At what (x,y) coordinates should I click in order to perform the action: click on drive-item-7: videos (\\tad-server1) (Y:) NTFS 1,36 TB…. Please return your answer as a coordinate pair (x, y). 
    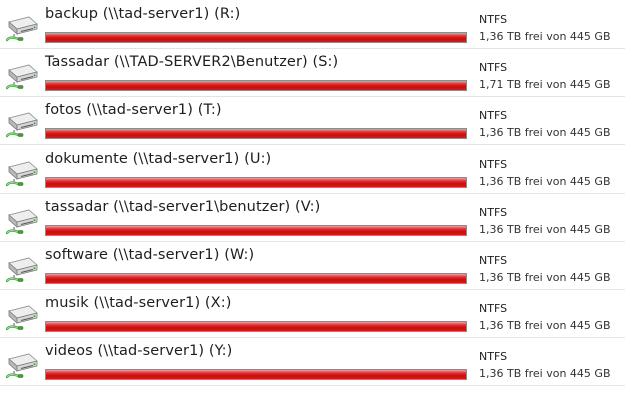
    Looking at the image, I should click on (312, 362).